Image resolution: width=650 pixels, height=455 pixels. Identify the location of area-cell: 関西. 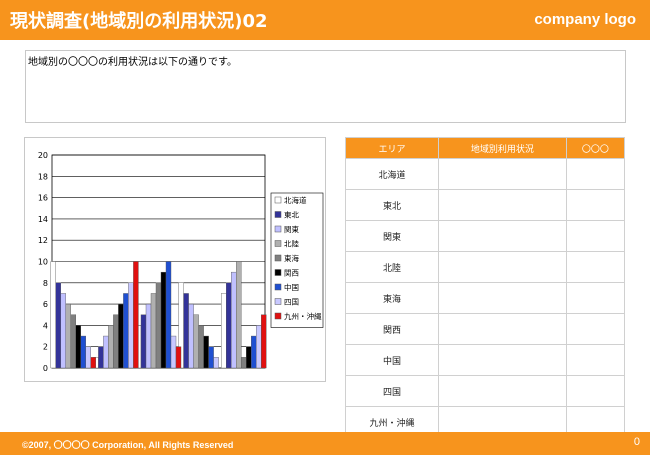
(392, 329).